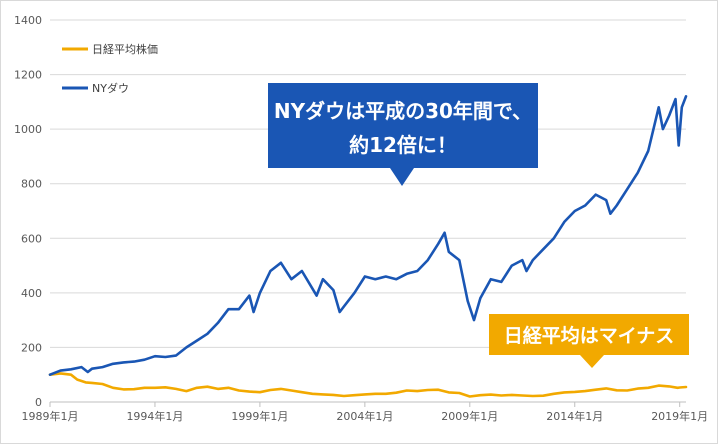 Image resolution: width=718 pixels, height=444 pixels. I want to click on x-tick-label: 2014年1月, so click(574, 416).